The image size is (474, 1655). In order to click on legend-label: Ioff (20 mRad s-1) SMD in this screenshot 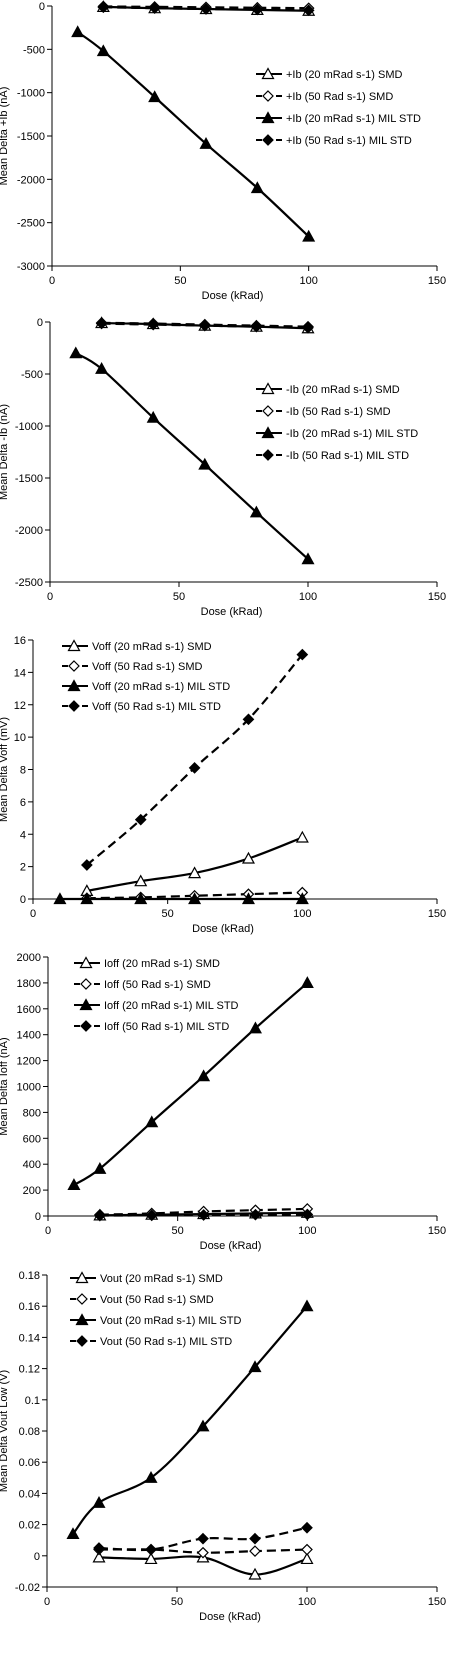, I will do `click(162, 964)`.